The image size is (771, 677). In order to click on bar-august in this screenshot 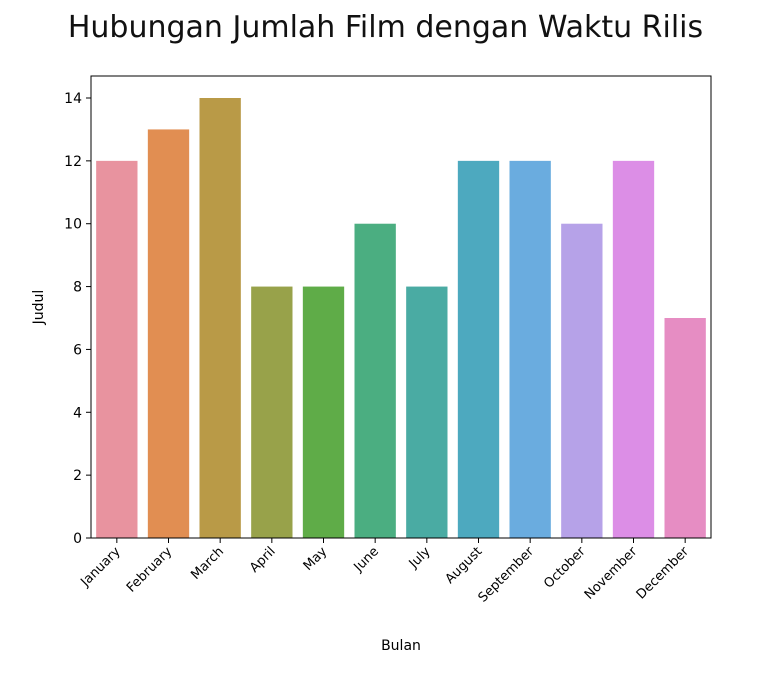, I will do `click(478, 349)`.